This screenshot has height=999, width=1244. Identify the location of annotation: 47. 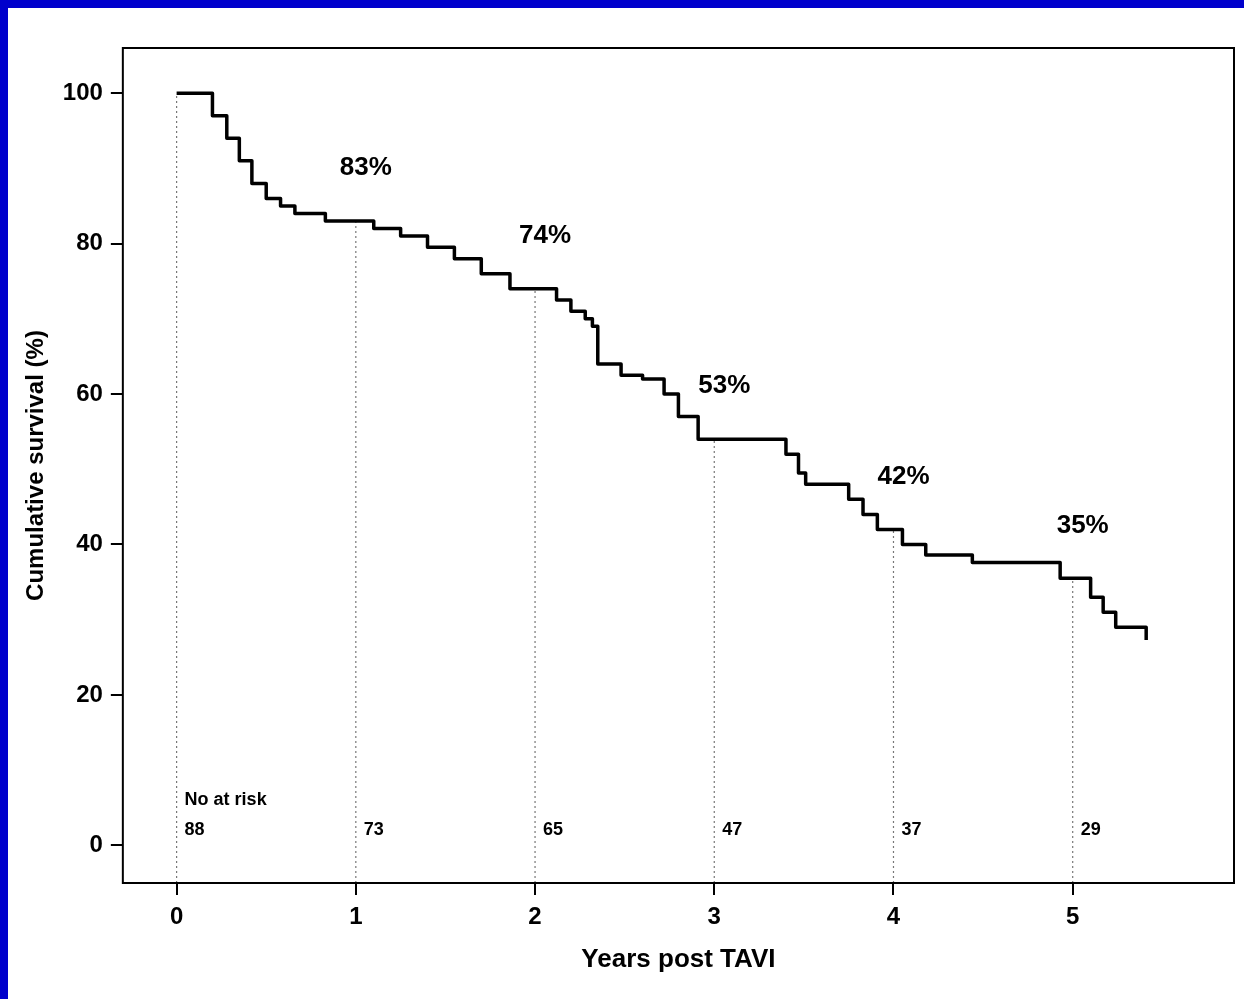
(732, 829).